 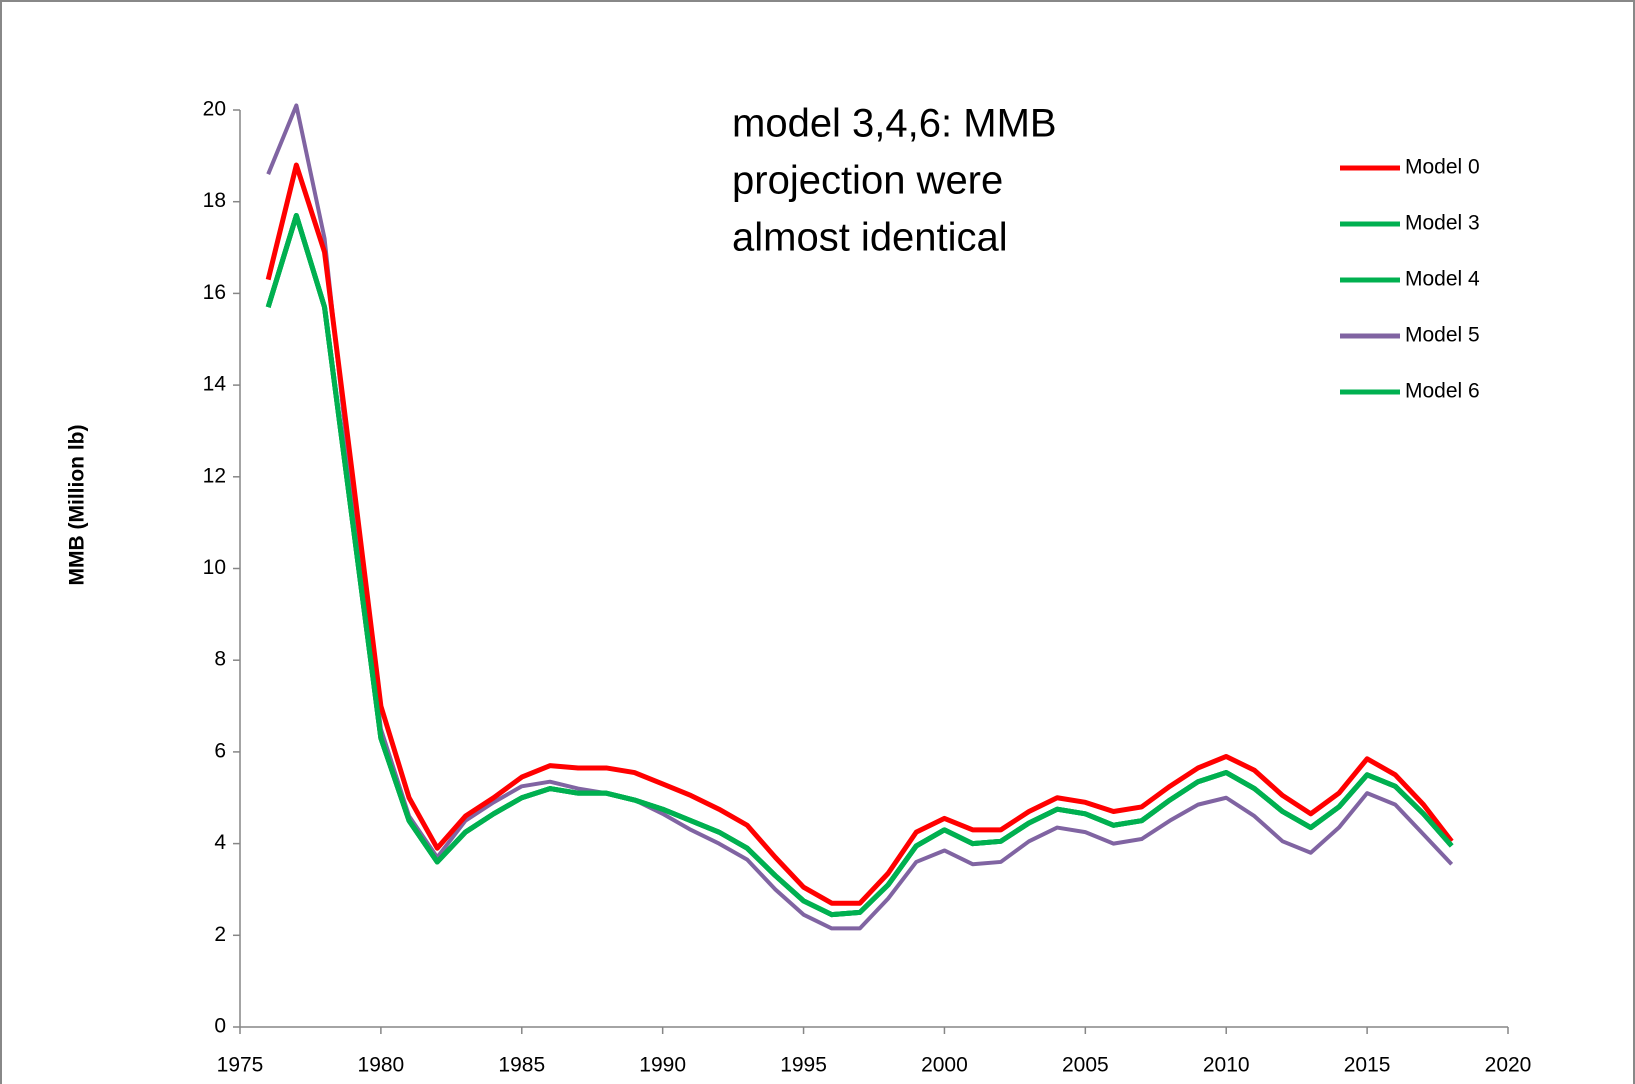 What do you see at coordinates (214, 475) in the screenshot?
I see `y-tick-label: 12` at bounding box center [214, 475].